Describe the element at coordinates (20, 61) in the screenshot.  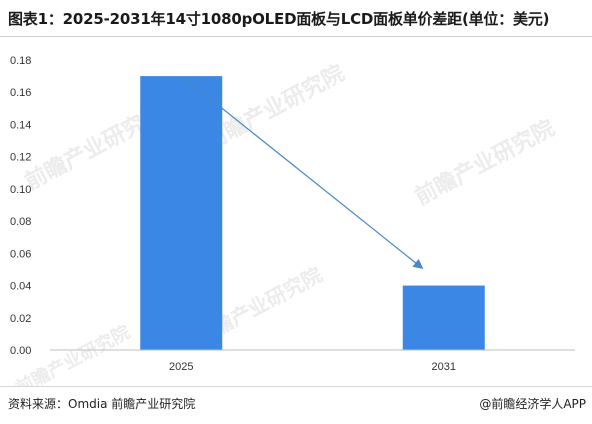
I see `y-tick-label: 0.18` at that location.